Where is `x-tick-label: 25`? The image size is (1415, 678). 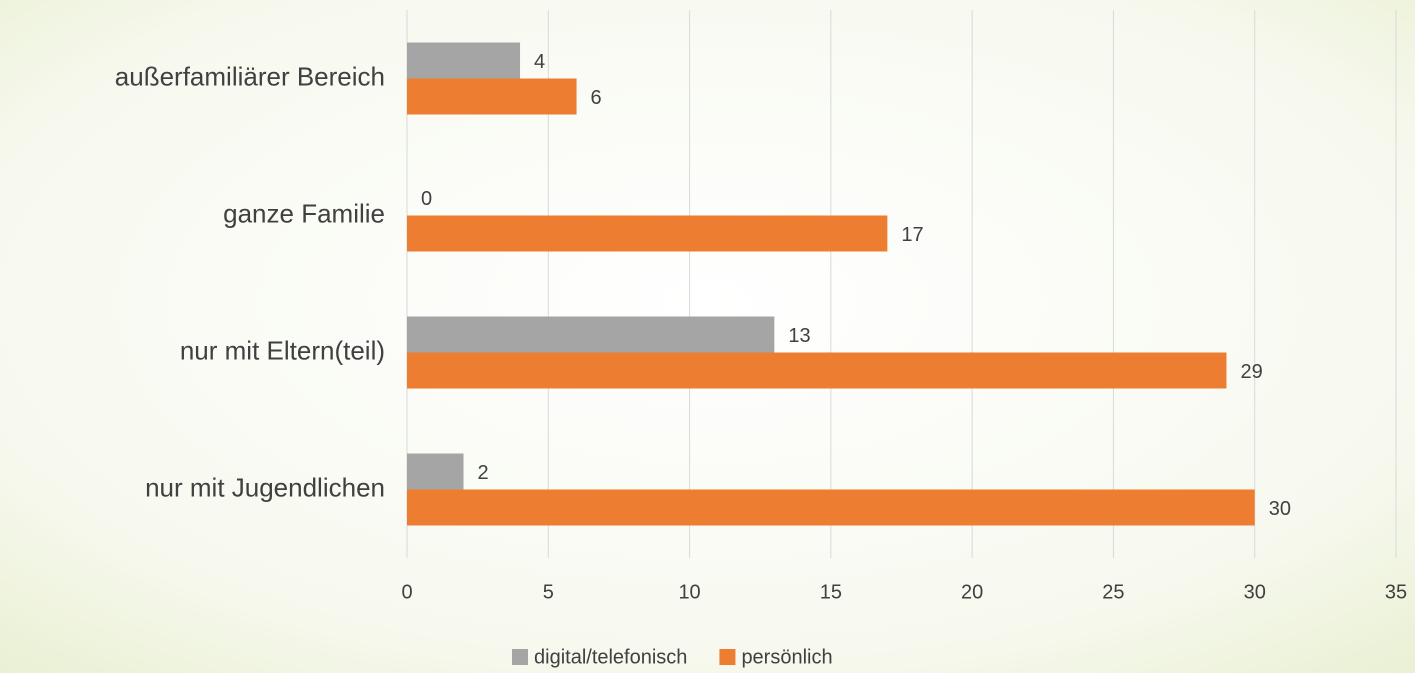 x-tick-label: 25 is located at coordinates (1113, 592).